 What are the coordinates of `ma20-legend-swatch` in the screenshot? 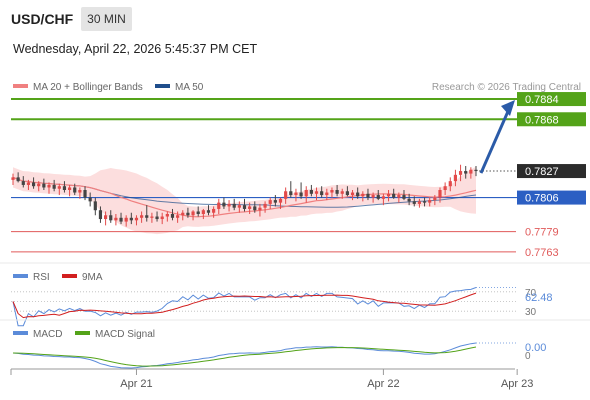 It's located at (20, 86).